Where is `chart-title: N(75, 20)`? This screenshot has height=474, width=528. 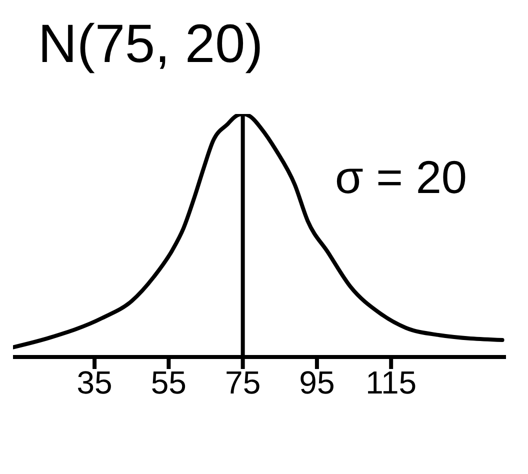
chart-title: N(75, 20) is located at coordinates (151, 44).